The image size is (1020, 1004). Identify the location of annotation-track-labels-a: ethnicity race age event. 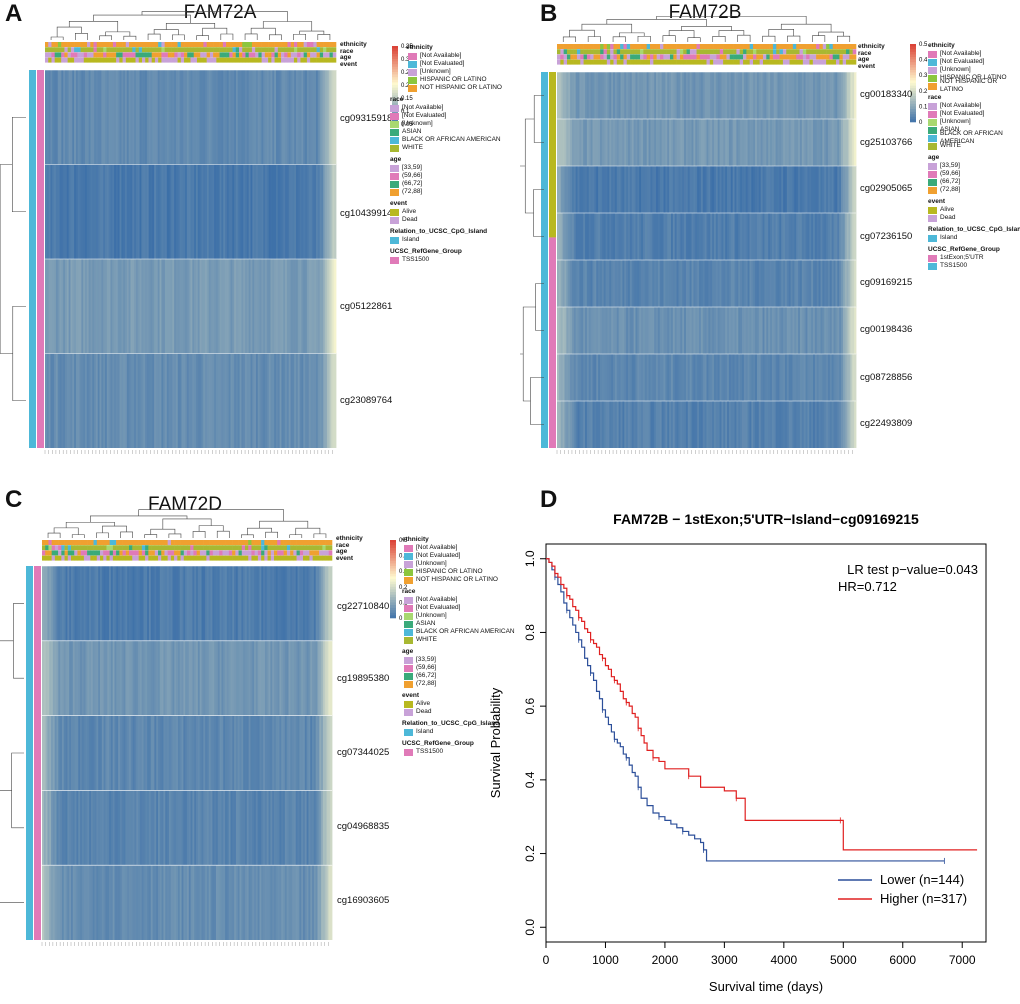
(353, 54).